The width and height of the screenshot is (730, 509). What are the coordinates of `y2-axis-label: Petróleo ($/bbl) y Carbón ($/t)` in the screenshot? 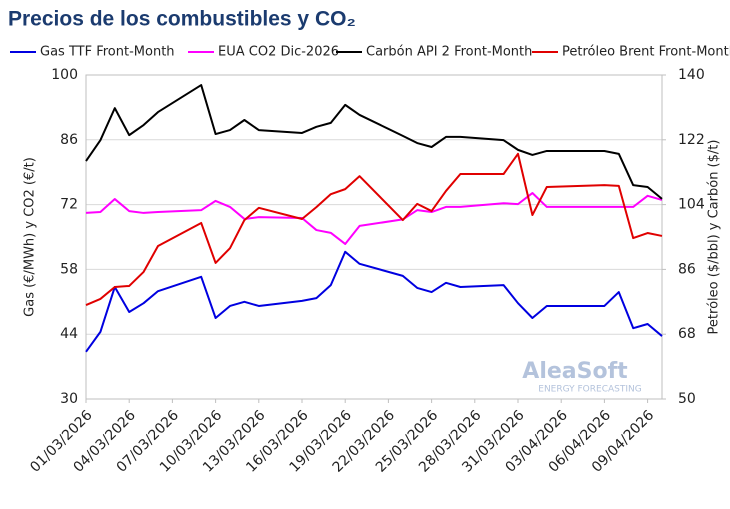 It's located at (714, 237).